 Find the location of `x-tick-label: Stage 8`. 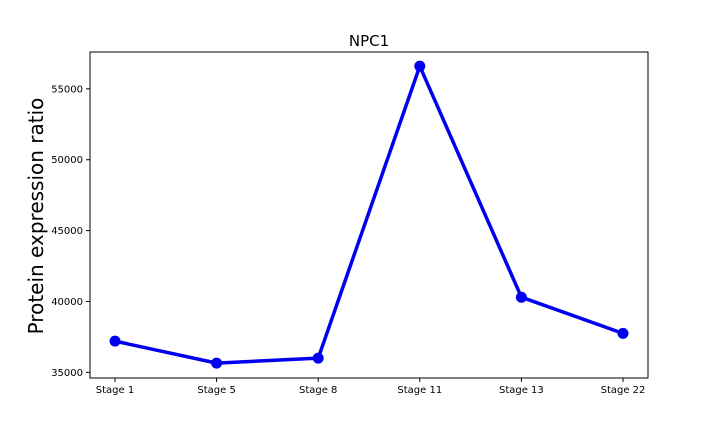

x-tick-label: Stage 8 is located at coordinates (318, 390).